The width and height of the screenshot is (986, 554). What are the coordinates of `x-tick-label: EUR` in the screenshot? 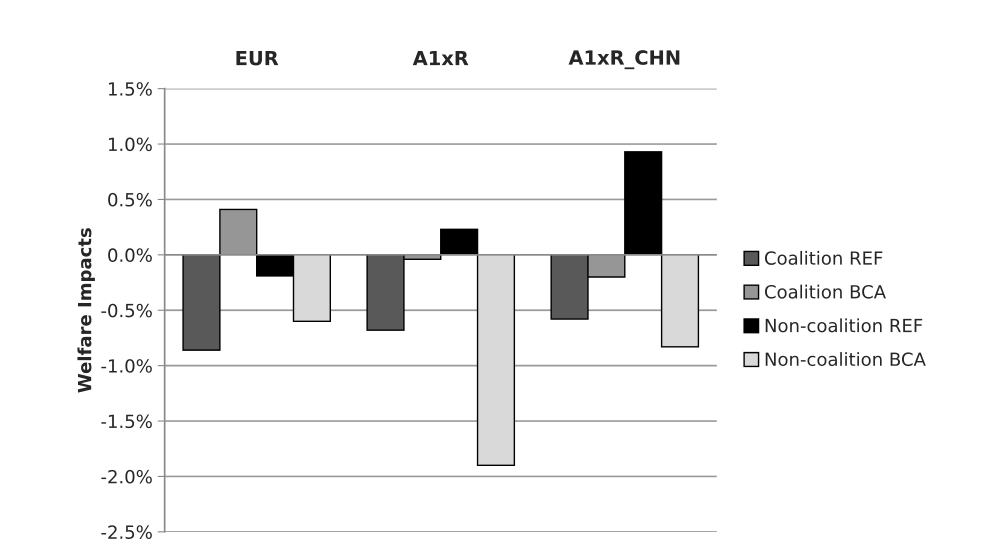 It's located at (257, 58).